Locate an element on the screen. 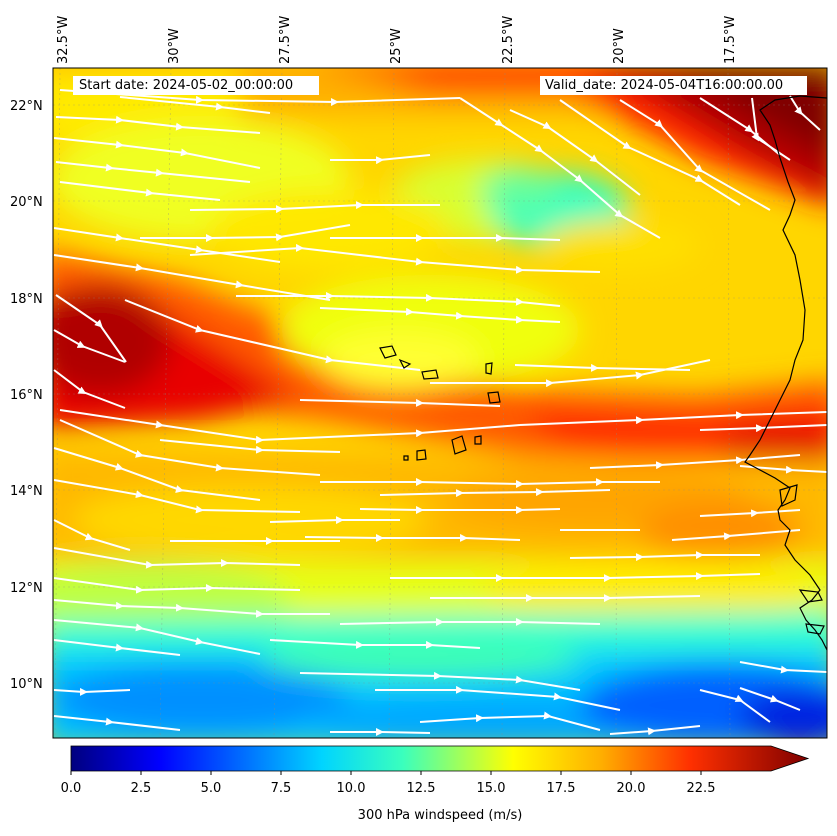  colorbar-tick-label: 15.0 is located at coordinates (491, 788).